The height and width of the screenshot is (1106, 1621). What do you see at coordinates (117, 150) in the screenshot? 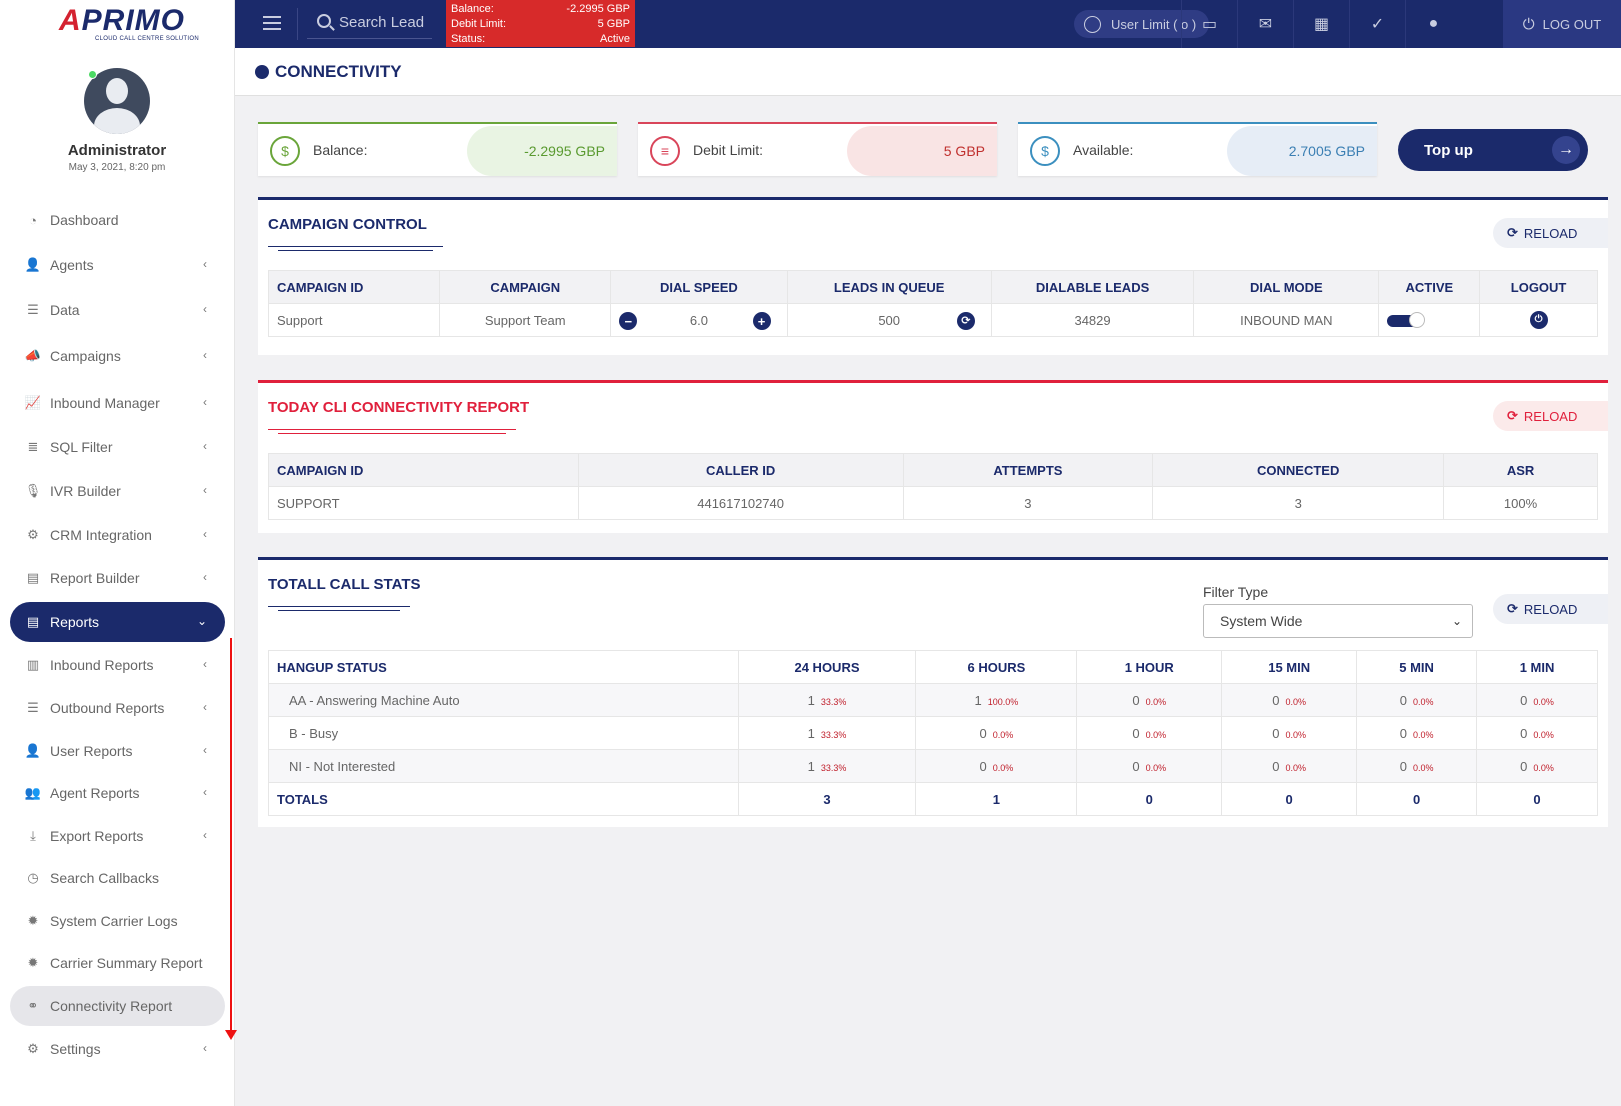
I see `profile-name: Administrator` at bounding box center [117, 150].